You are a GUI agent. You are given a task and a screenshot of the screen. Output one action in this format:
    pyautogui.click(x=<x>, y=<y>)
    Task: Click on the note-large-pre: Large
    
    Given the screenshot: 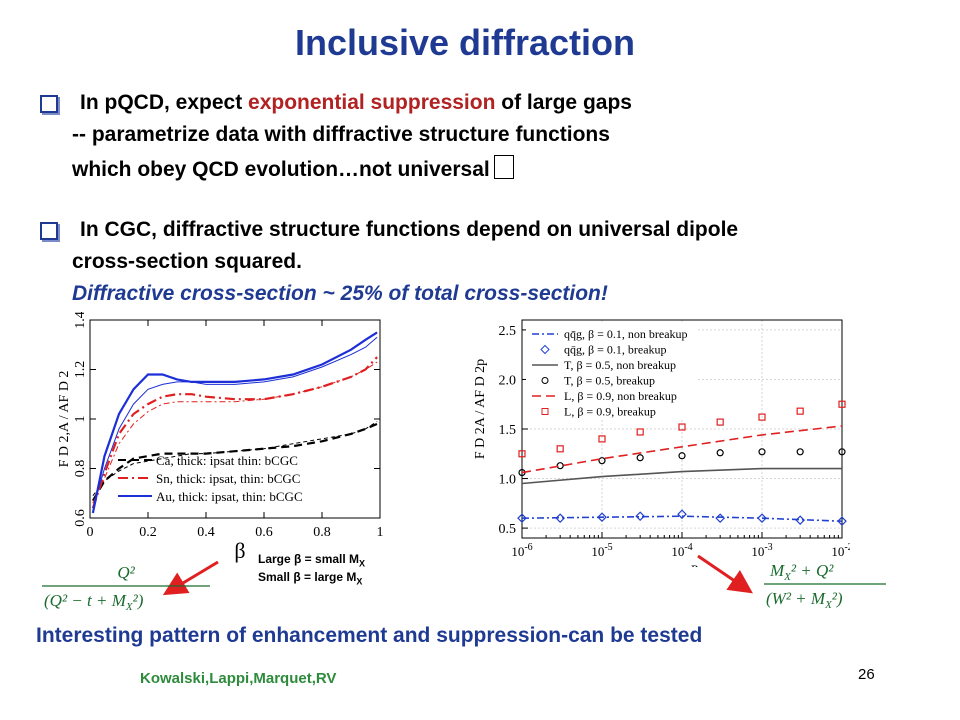 What is the action you would take?
    pyautogui.click(x=276, y=559)
    